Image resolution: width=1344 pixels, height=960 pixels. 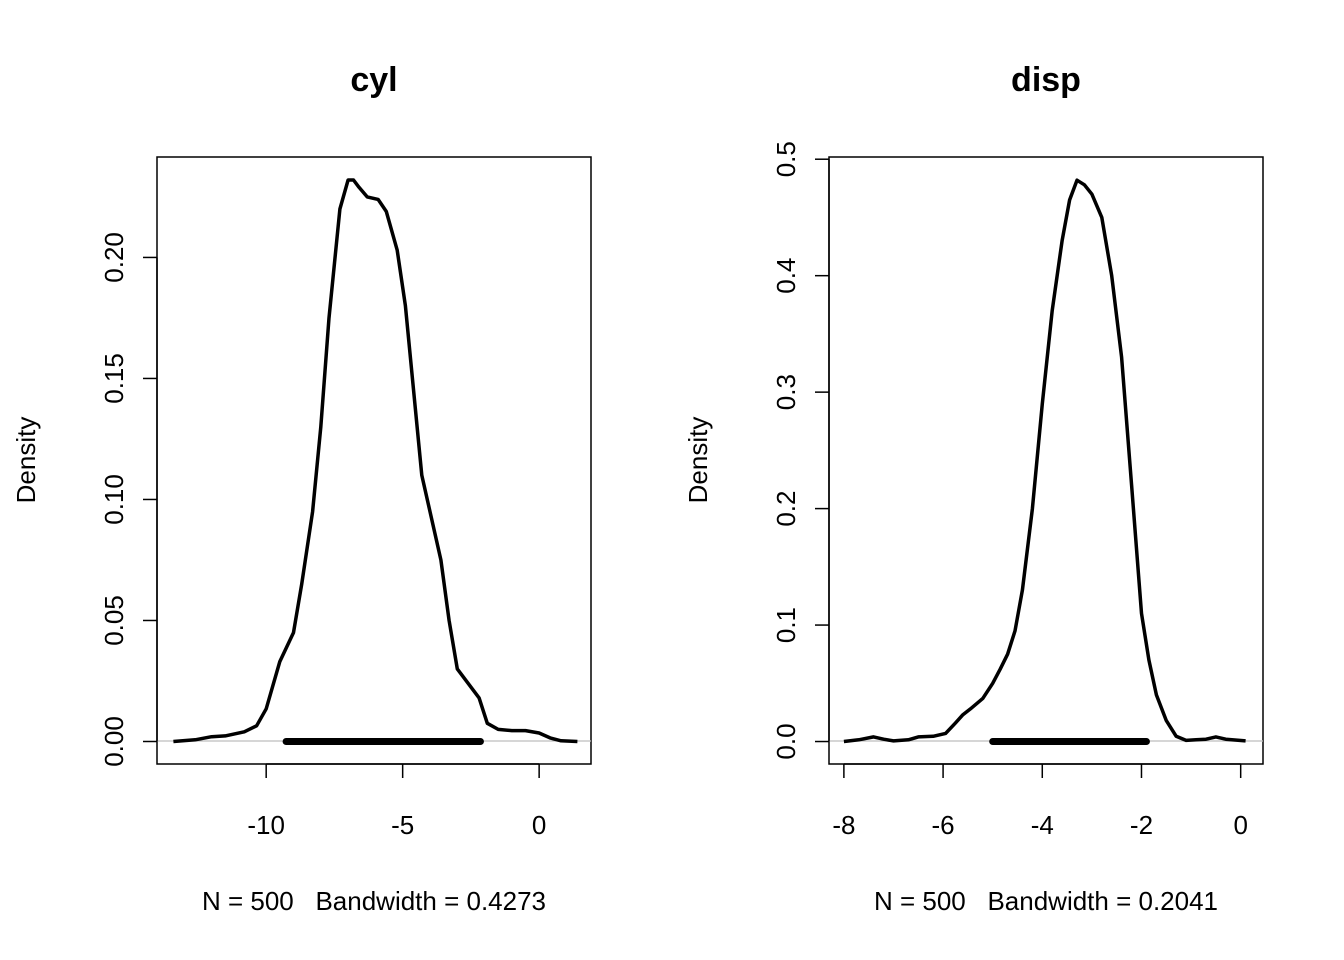 What do you see at coordinates (114, 620) in the screenshot?
I see `y-tick-label: 0.05` at bounding box center [114, 620].